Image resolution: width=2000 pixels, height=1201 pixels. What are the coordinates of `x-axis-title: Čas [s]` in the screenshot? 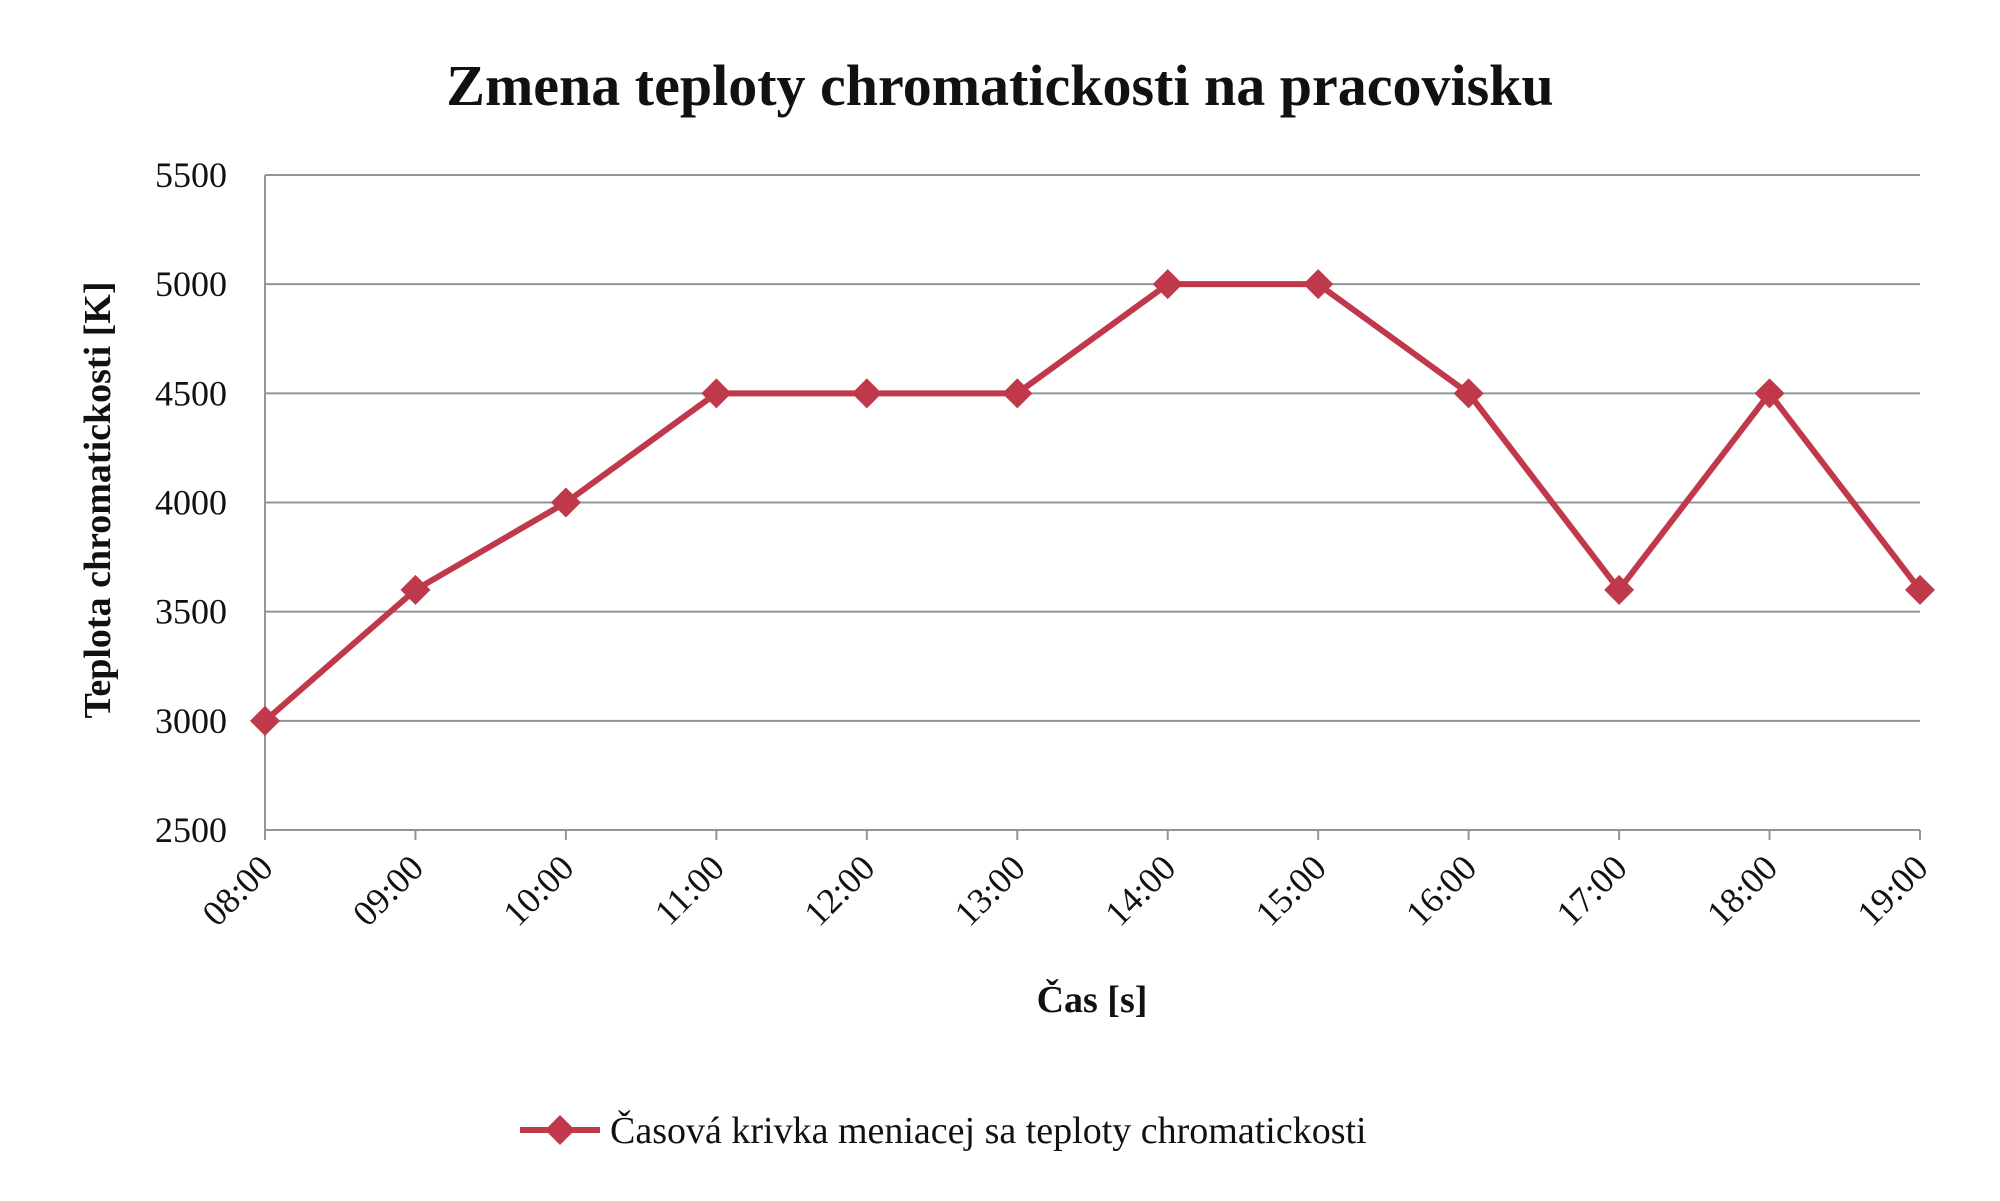 It's located at (1092, 999).